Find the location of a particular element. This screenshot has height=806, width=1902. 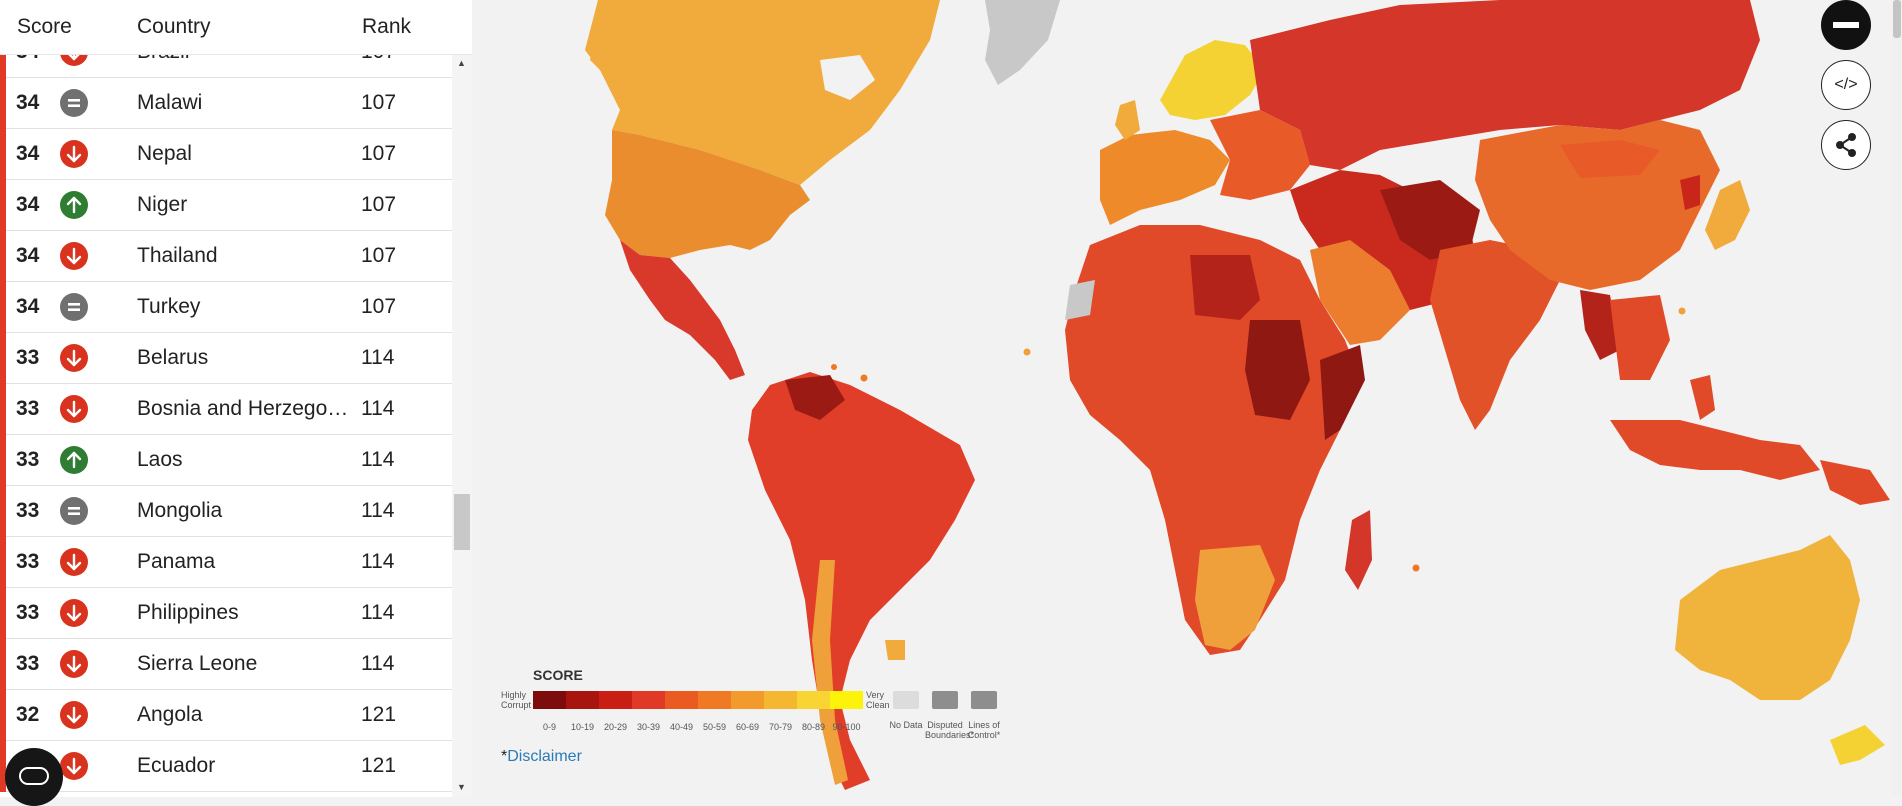

table-row: 34 Turkey 107 is located at coordinates (226, 307).